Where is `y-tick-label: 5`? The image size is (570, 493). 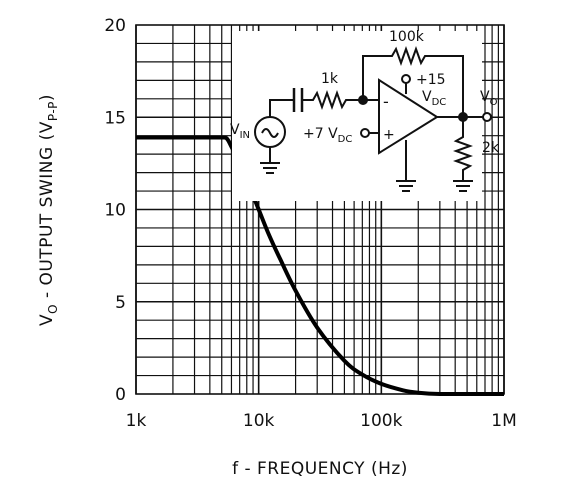 y-tick-label: 5 is located at coordinates (120, 303).